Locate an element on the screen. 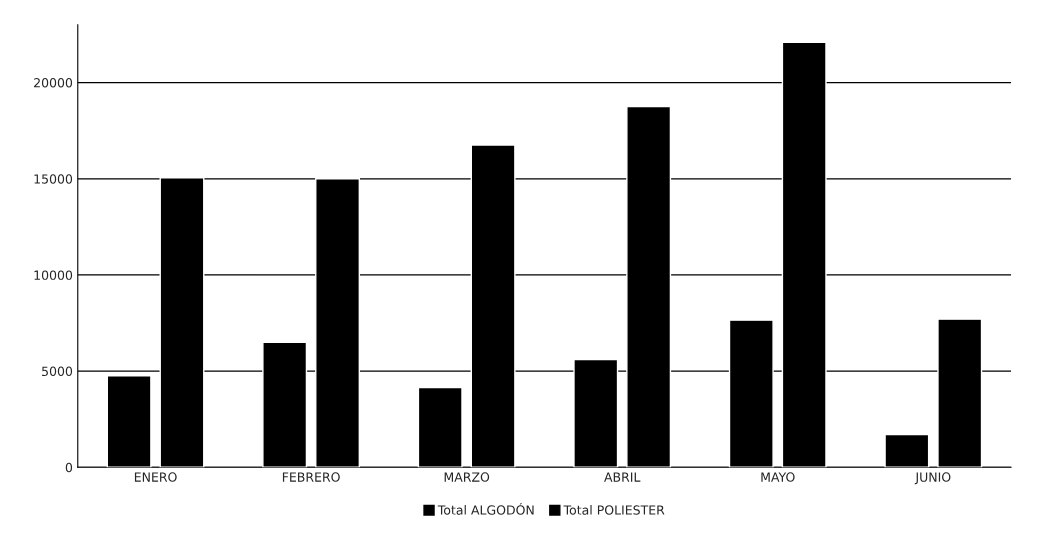 This screenshot has width=1037, height=553. x-tick-label: FEBRERO is located at coordinates (311, 477).